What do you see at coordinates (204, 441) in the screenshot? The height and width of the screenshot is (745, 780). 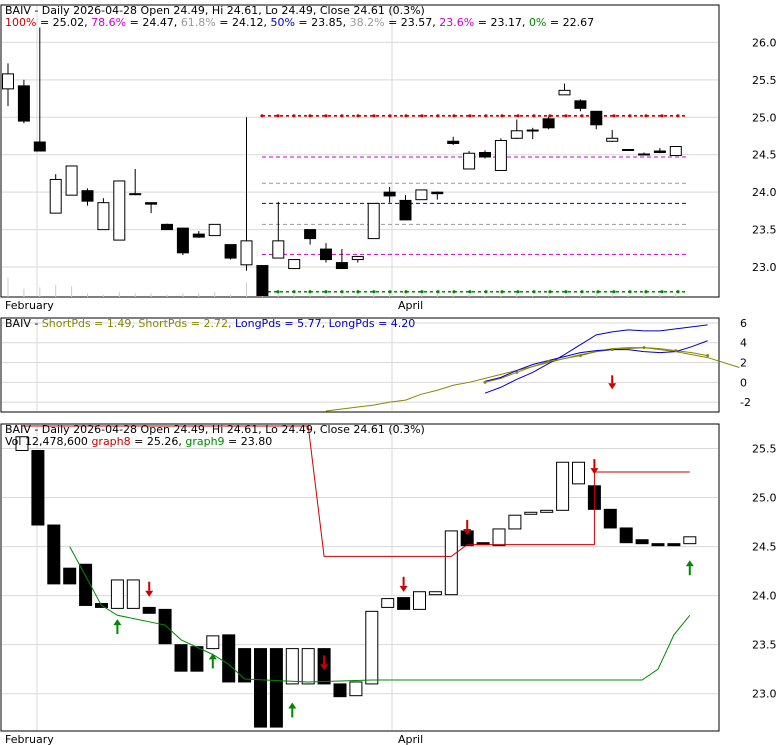 I see `lower-legend-part: graph9` at bounding box center [204, 441].